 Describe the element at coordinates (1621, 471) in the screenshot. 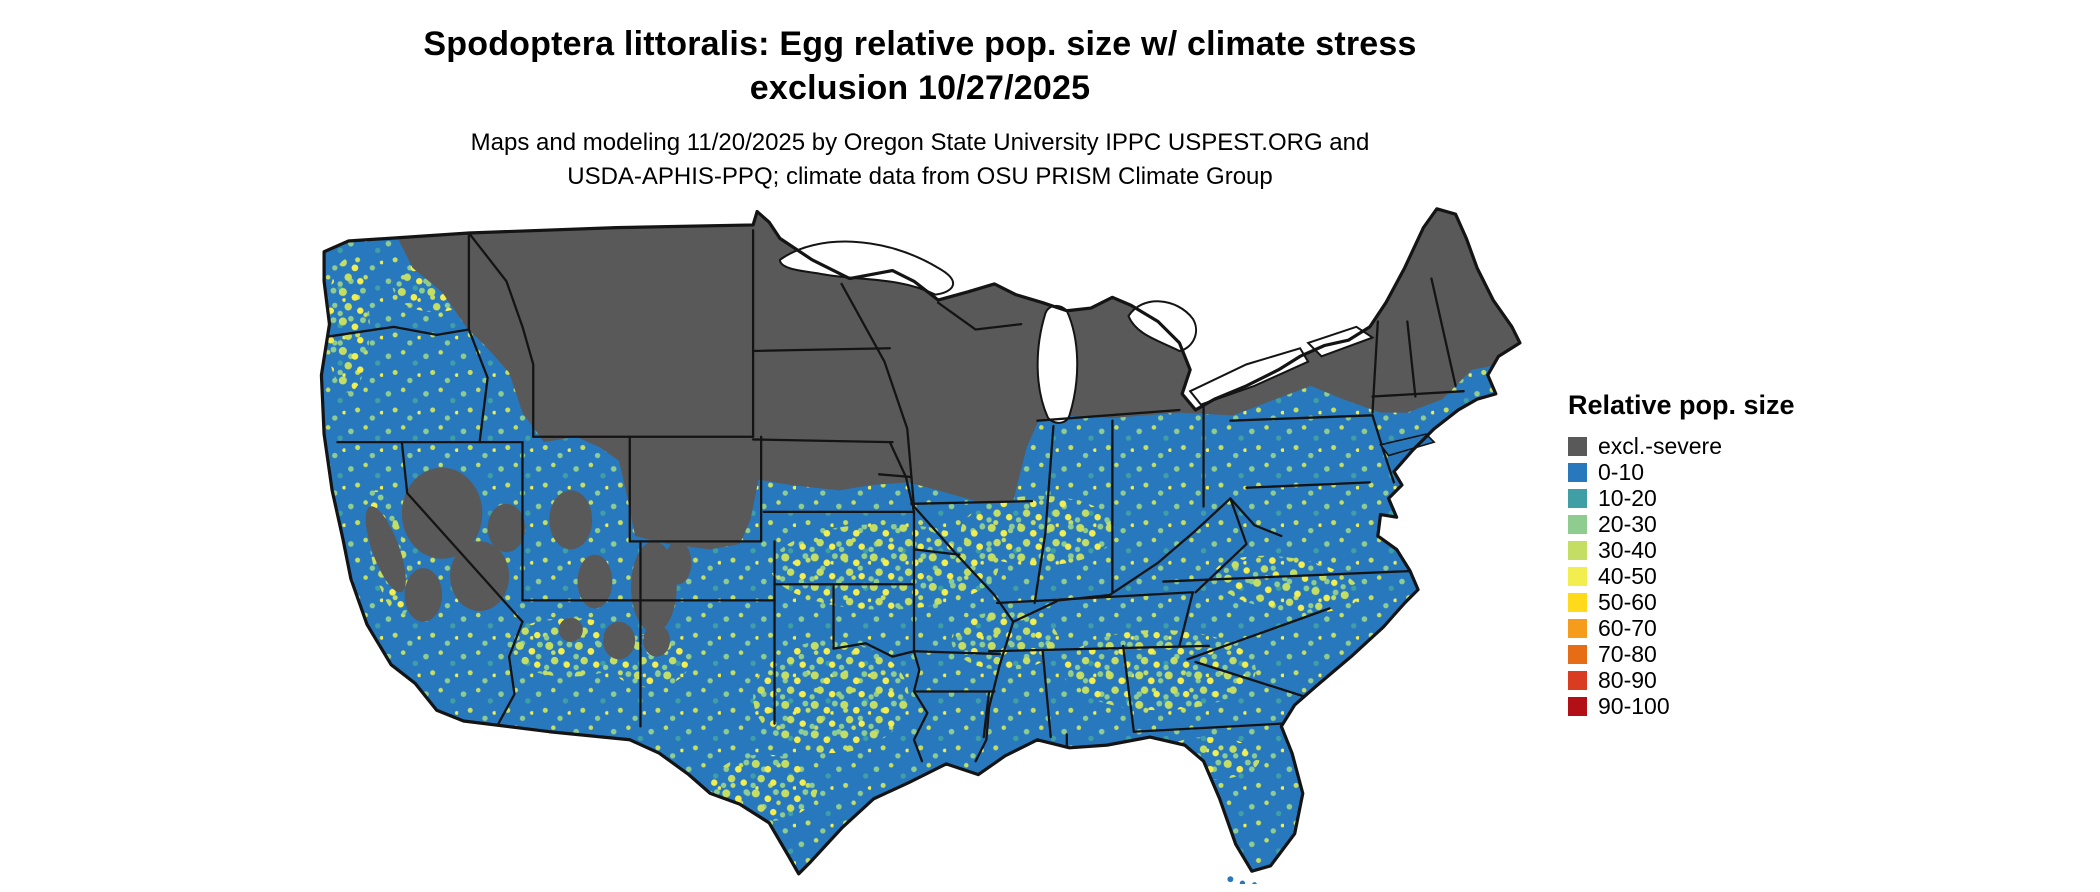

I see `legend-item-label: 0-10` at that location.